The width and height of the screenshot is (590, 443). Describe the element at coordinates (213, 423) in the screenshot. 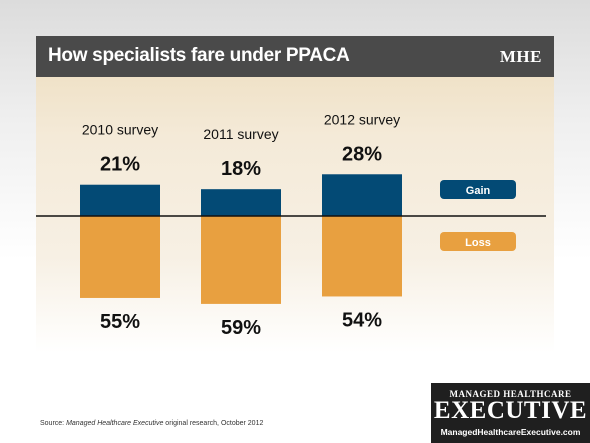

I see `source-suffix: original research, October 2012` at that location.